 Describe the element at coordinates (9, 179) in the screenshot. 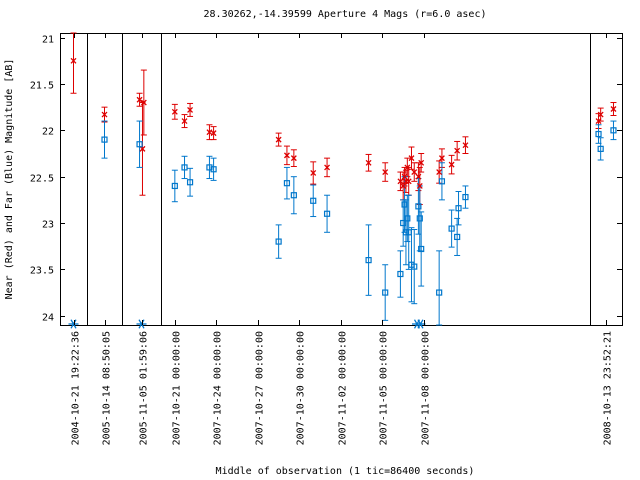

I see `y-axis-label: Near (Red) and Far (Blue) Magnitude [AB]` at that location.